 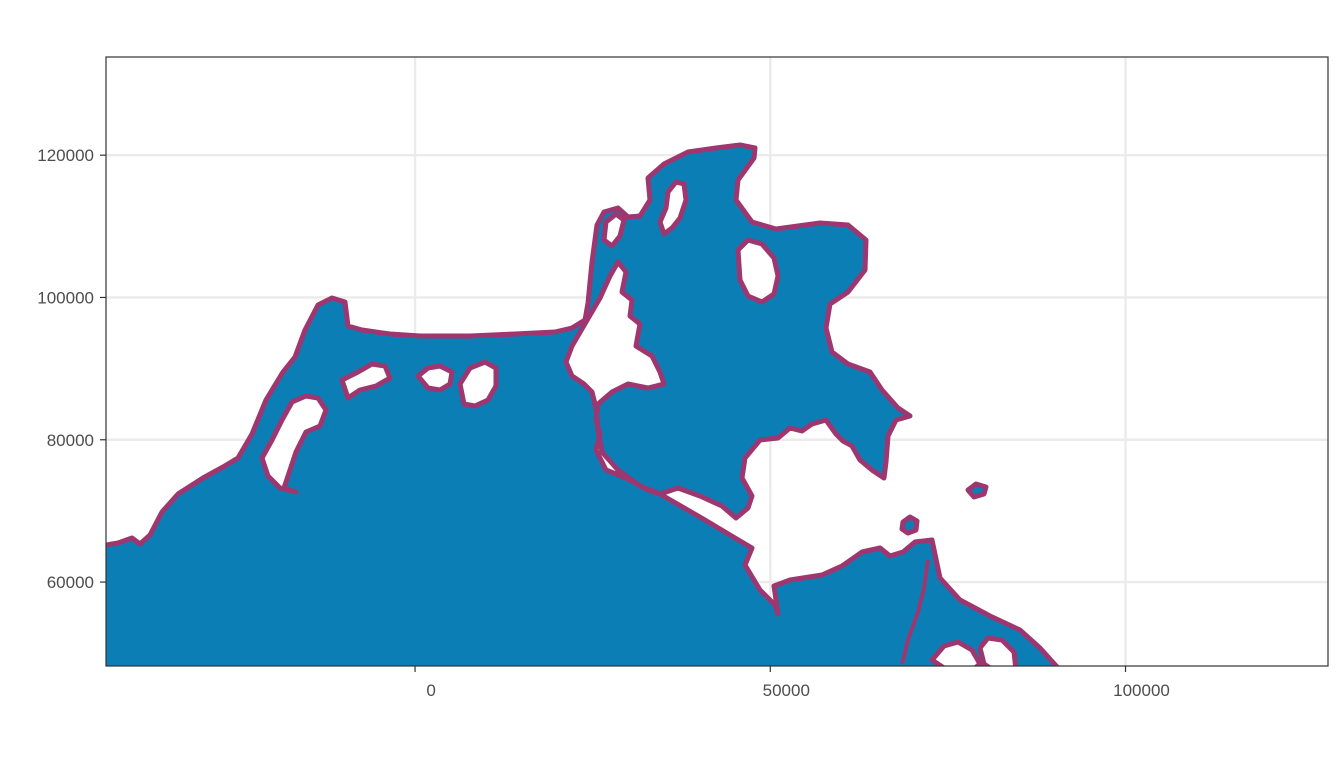 What do you see at coordinates (70, 440) in the screenshot?
I see `y-tick-label: 80000` at bounding box center [70, 440].